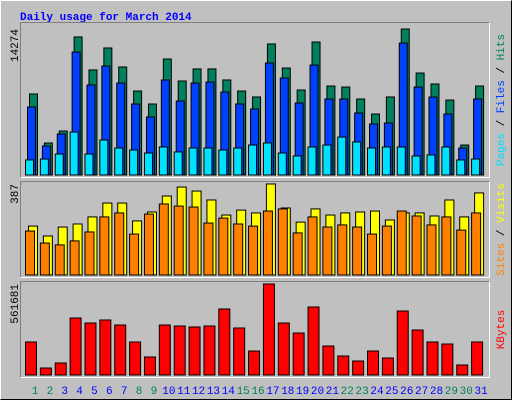 Image resolution: width=512 pixels, height=400 pixels. I want to click on x-tick-label: 4, so click(79, 392).